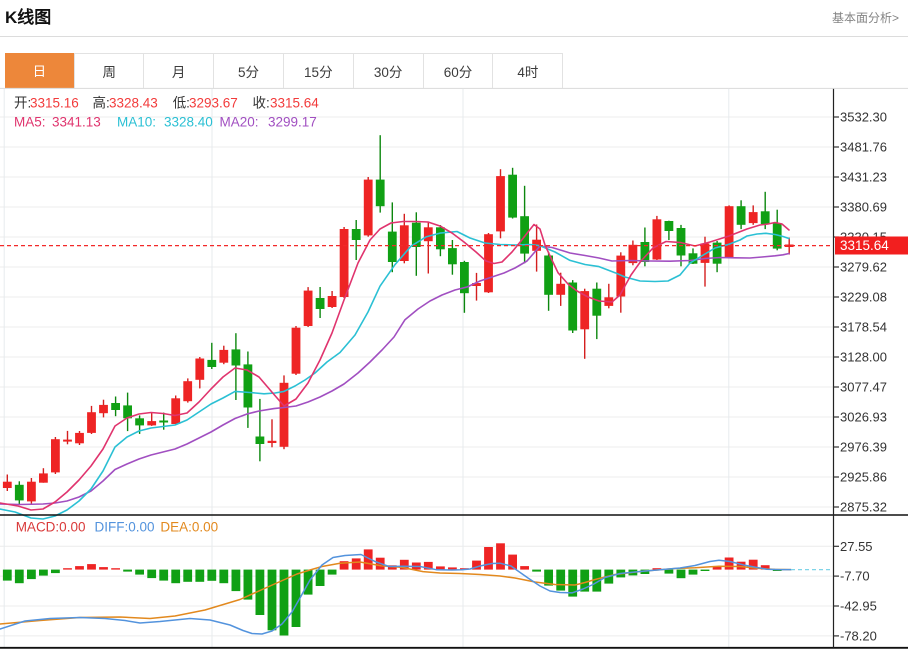  What do you see at coordinates (863, 447) in the screenshot?
I see `svg-text: 2976.39` at bounding box center [863, 447].